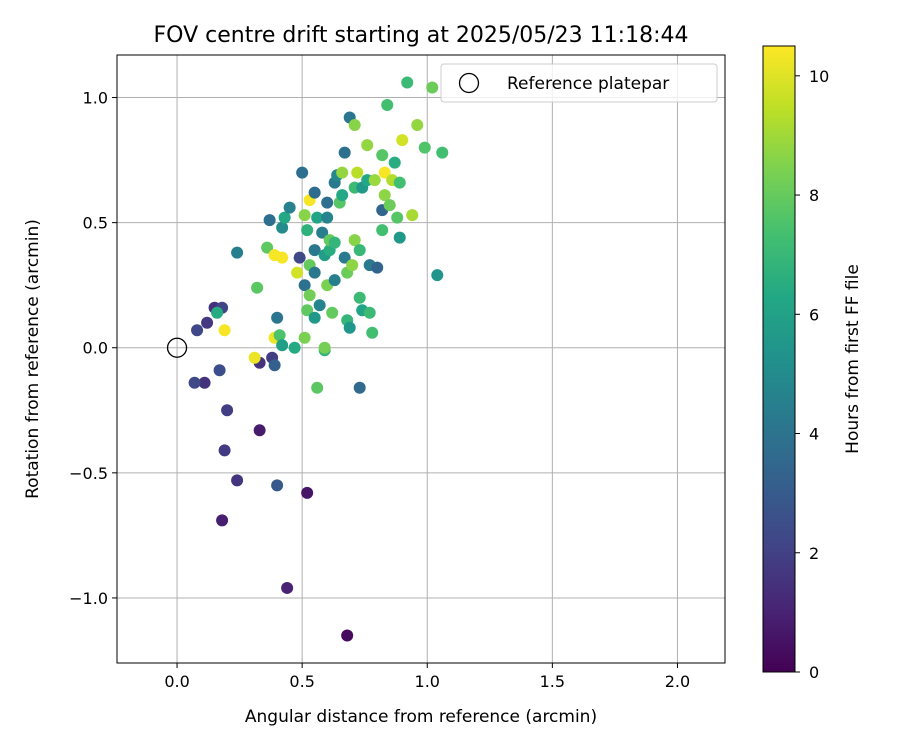  I want to click on colorbar-tick-label: 10, so click(819, 76).